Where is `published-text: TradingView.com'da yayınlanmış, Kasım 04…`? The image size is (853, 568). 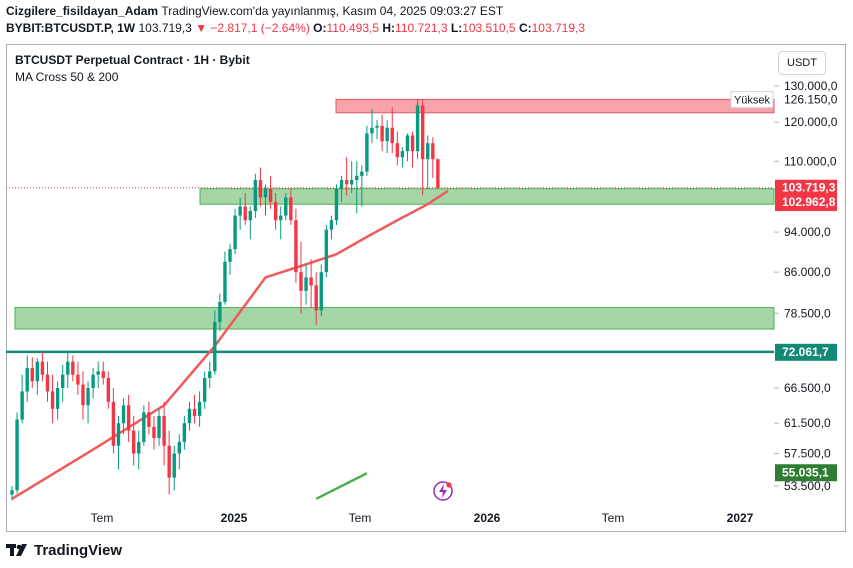
published-text: TradingView.com'da yayınlanmış, Kasım 04… is located at coordinates (332, 11).